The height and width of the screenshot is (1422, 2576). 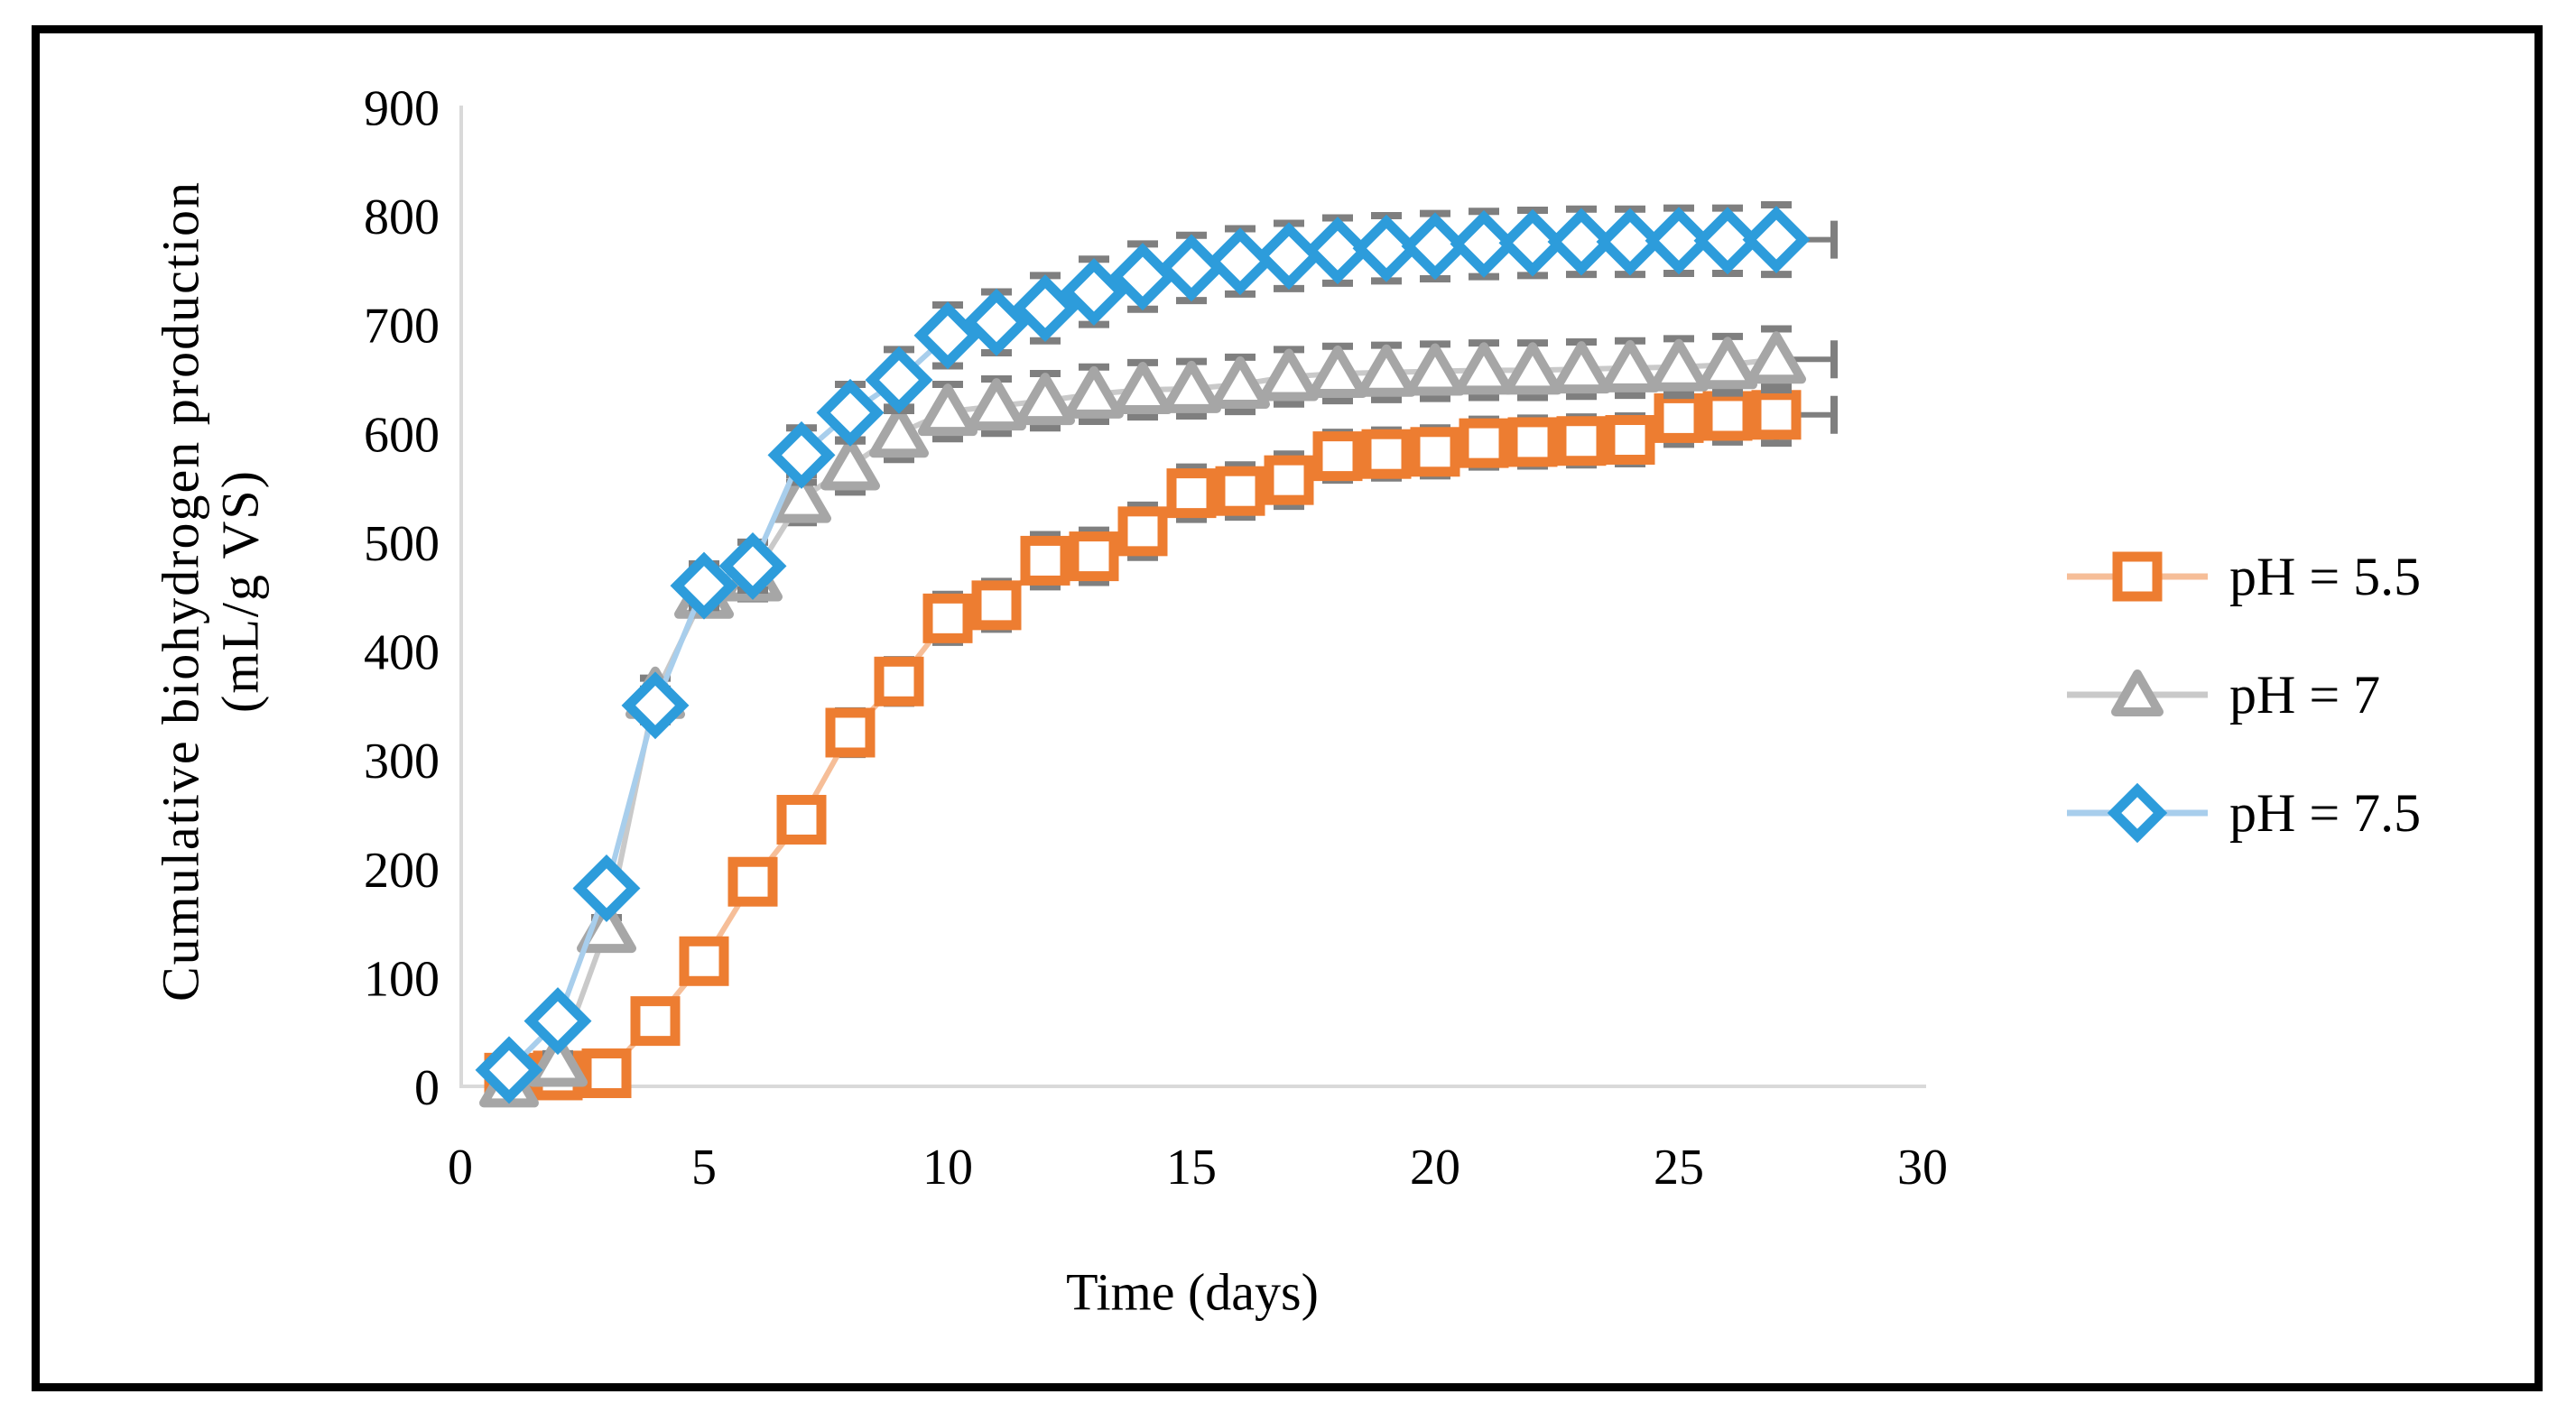 I want to click on legend-item-ph-7.5: pH = 7.5, so click(x=2243, y=813).